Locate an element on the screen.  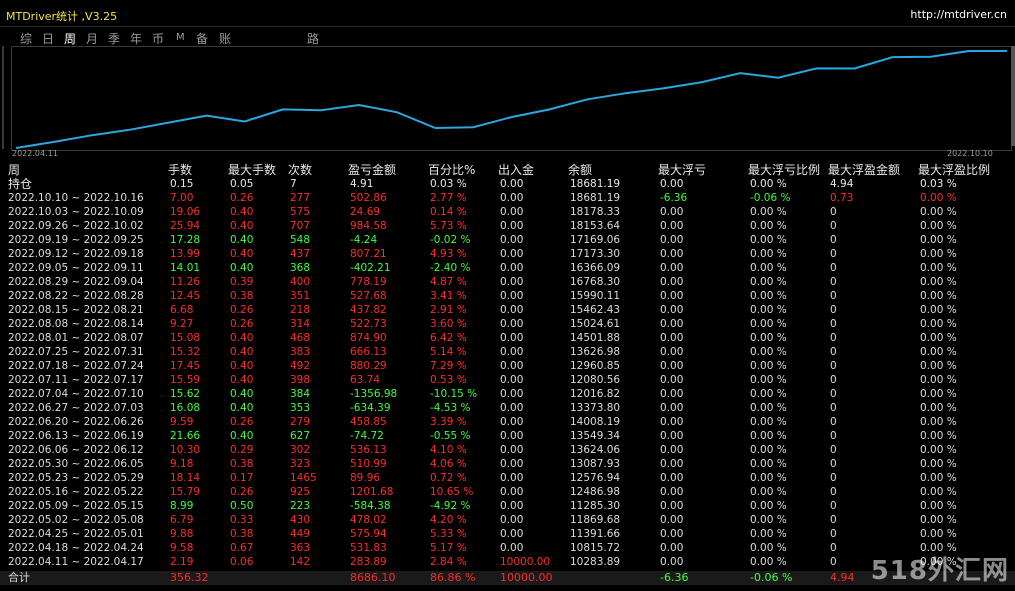
cell-count: 707 is located at coordinates (300, 226).